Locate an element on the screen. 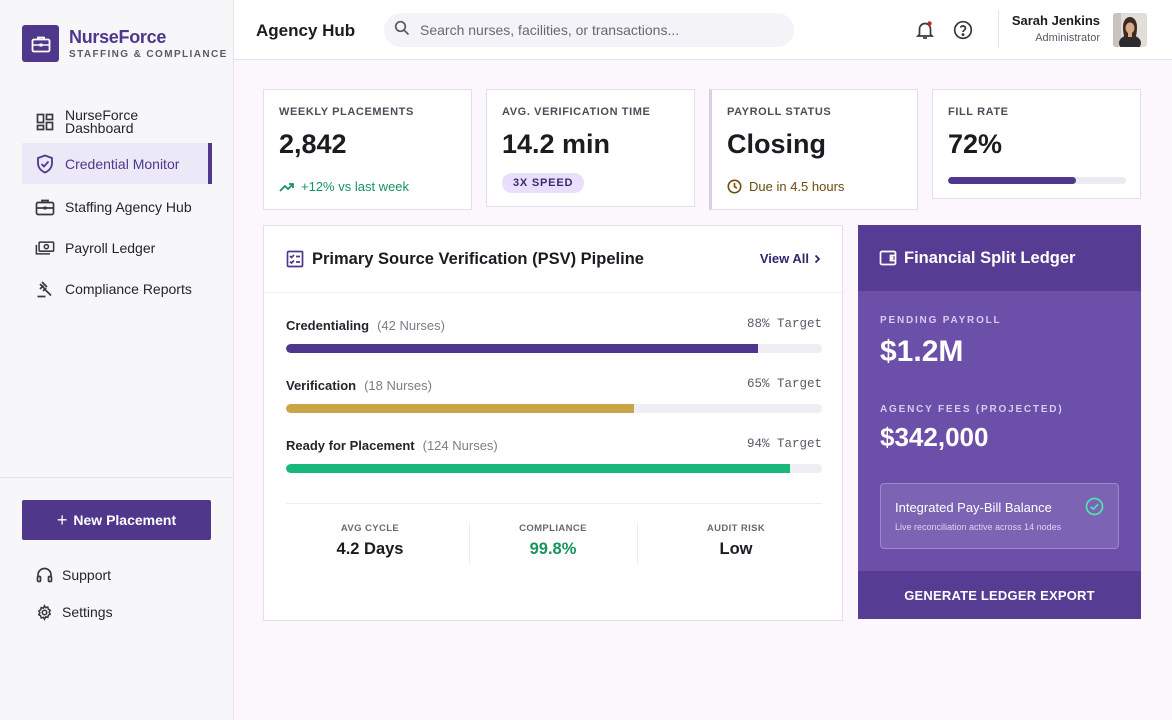 The width and height of the screenshot is (1172, 720). view-all-link: View All is located at coordinates (791, 258).